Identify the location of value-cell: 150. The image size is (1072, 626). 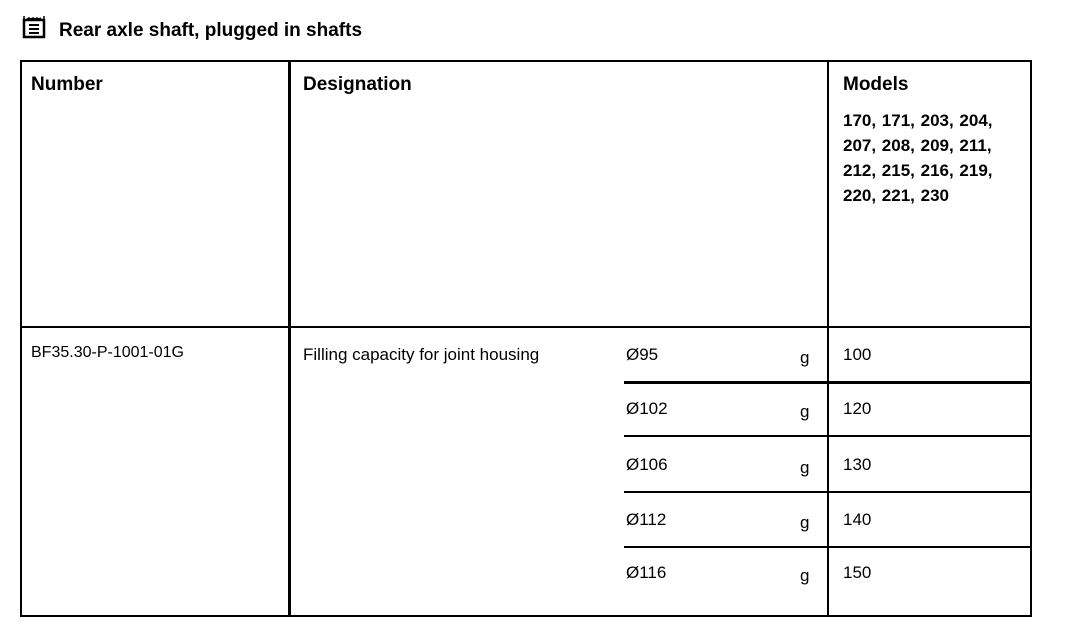
(857, 572).